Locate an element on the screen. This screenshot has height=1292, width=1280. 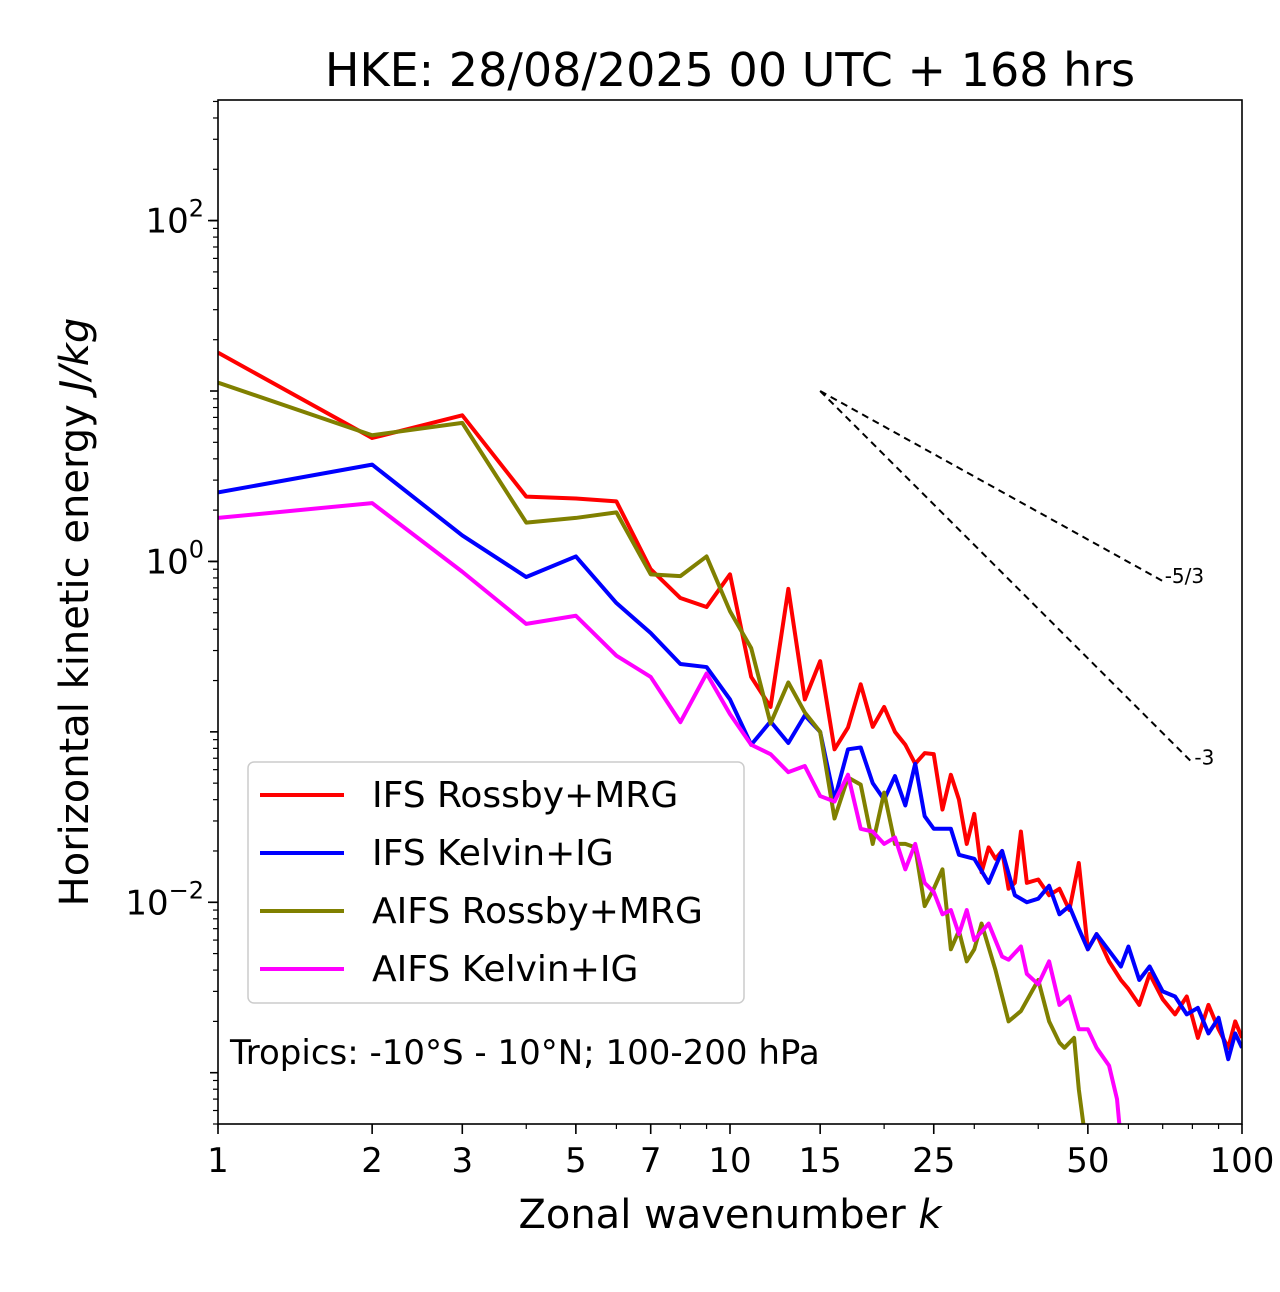
legend-box is located at coordinates (496, 882).